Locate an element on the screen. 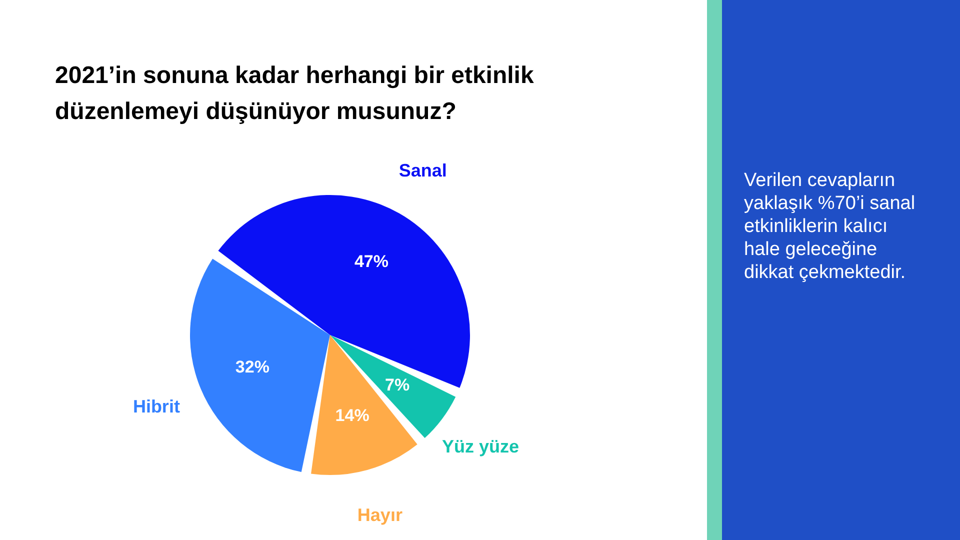  slice-label: Yüz yüze is located at coordinates (481, 446).